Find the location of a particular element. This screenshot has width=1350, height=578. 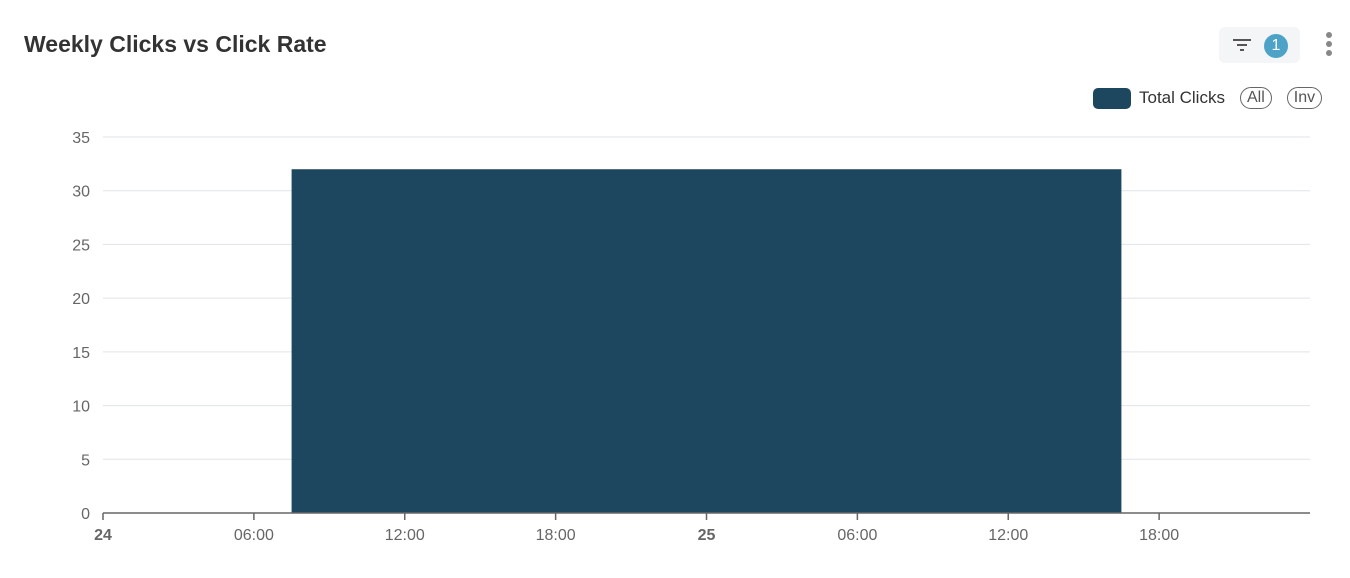

x-tick-label: 25 is located at coordinates (707, 535).